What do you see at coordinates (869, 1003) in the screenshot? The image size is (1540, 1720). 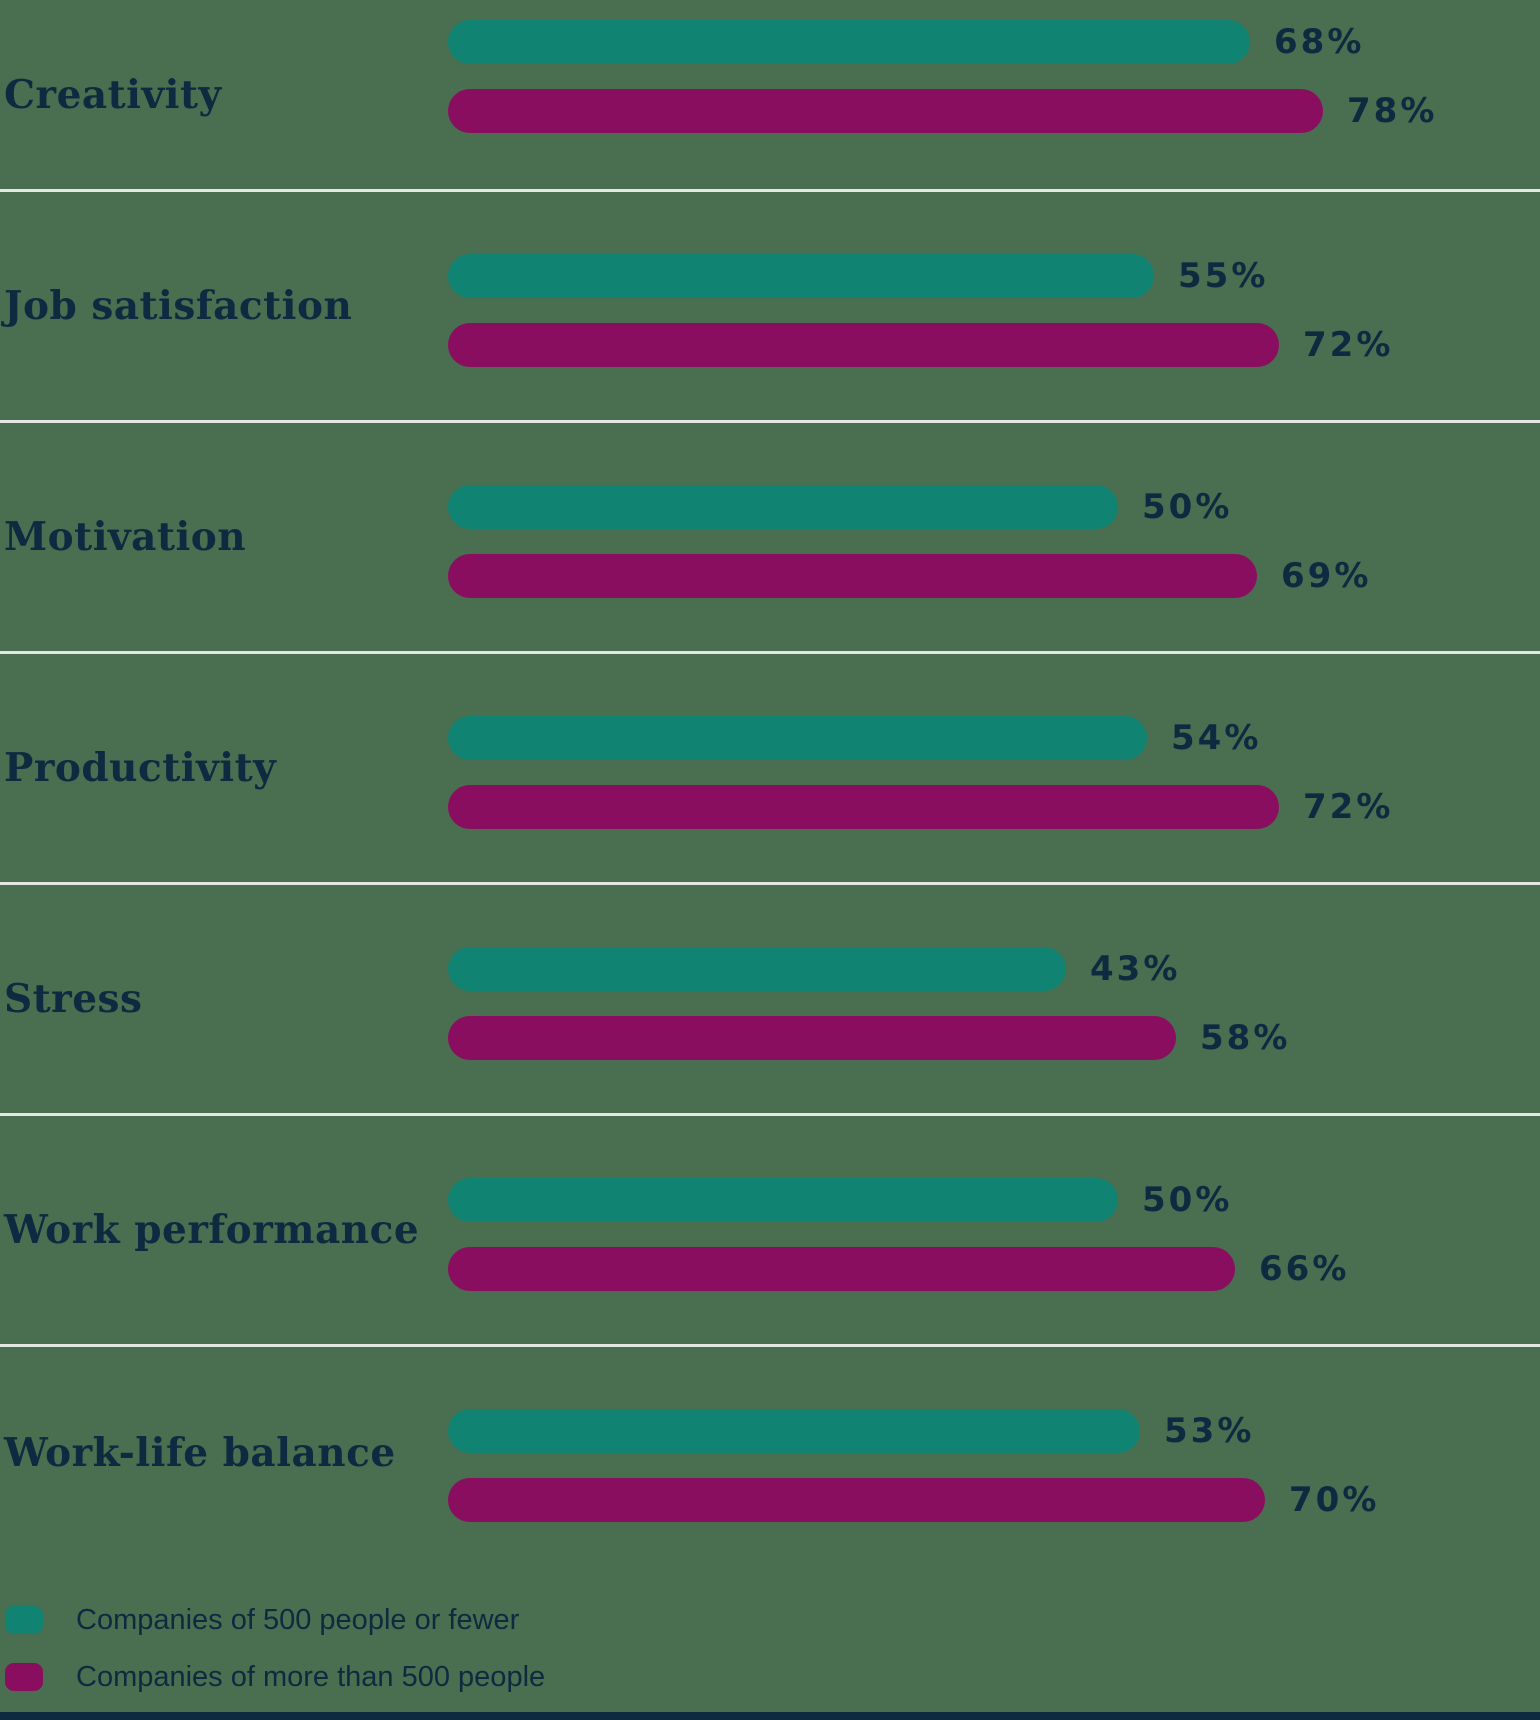 I see `bar-group: 43% 58%` at bounding box center [869, 1003].